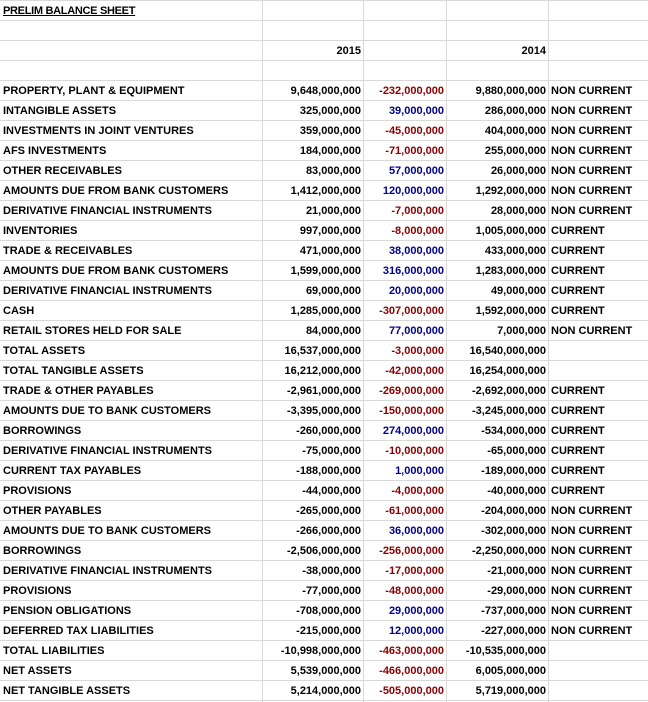 Image resolution: width=648 pixels, height=702 pixels. I want to click on value-2015: 21,000,000, so click(333, 211).